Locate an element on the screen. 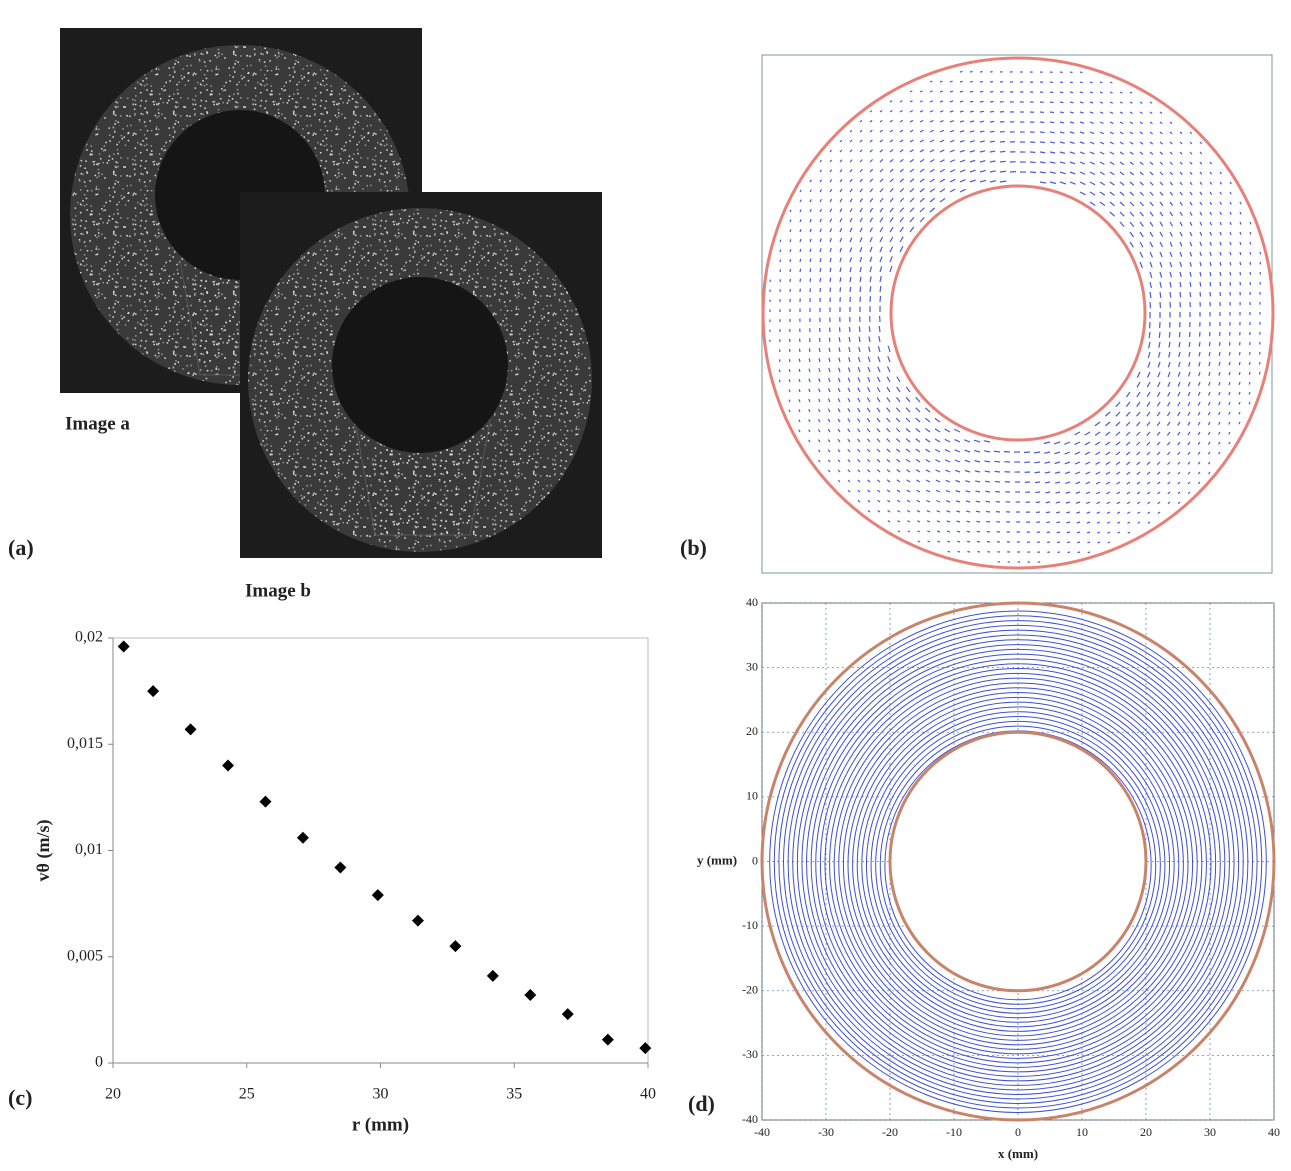 This screenshot has height=1171, width=1291. x-tick-label: 25 is located at coordinates (247, 1094).